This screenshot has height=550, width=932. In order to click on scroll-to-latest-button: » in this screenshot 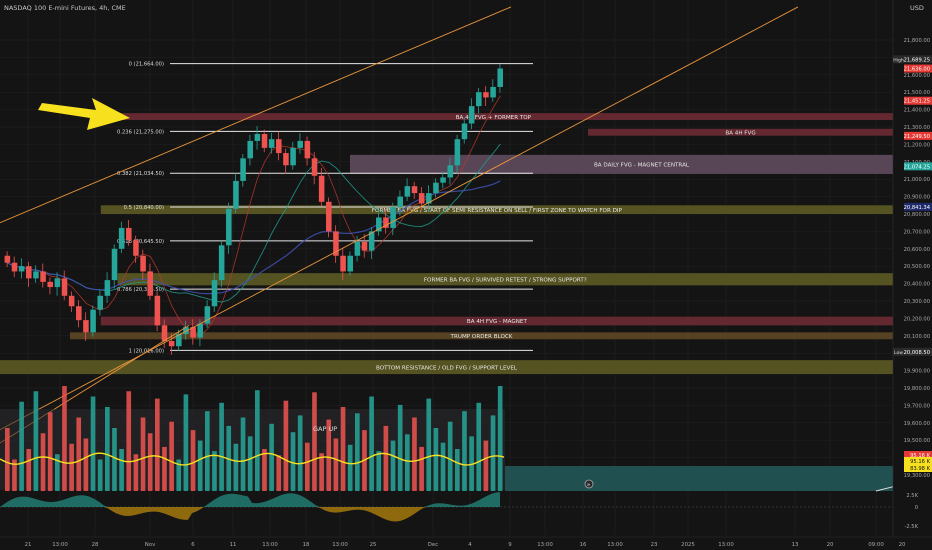, I will do `click(589, 484)`.